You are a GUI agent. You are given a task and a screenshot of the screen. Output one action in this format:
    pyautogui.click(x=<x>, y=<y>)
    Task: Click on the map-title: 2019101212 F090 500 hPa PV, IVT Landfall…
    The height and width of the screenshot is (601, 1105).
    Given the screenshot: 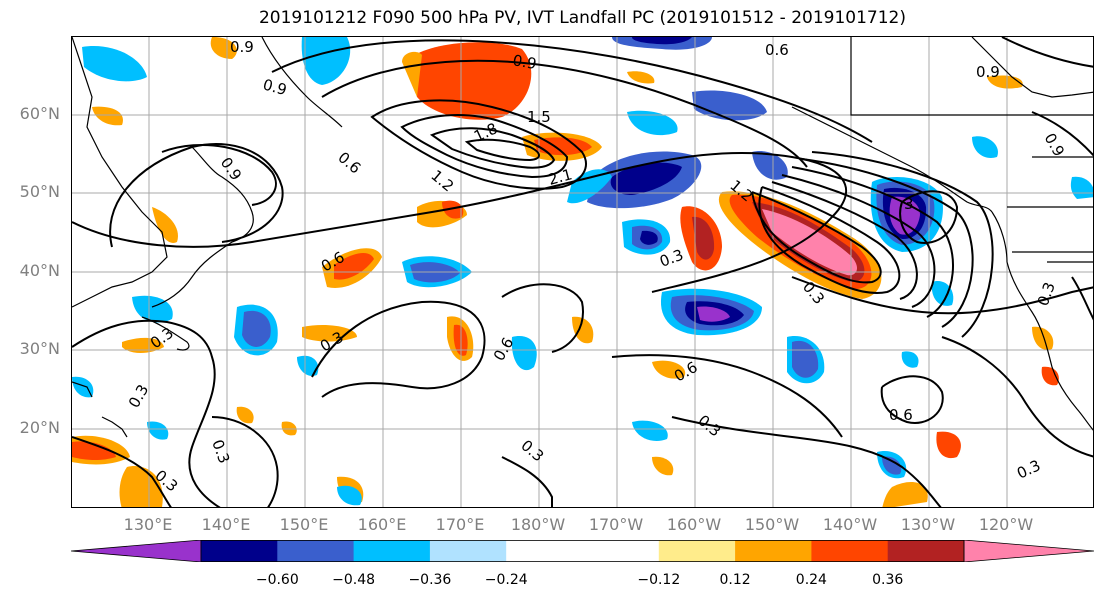 What is the action you would take?
    pyautogui.click(x=582, y=18)
    